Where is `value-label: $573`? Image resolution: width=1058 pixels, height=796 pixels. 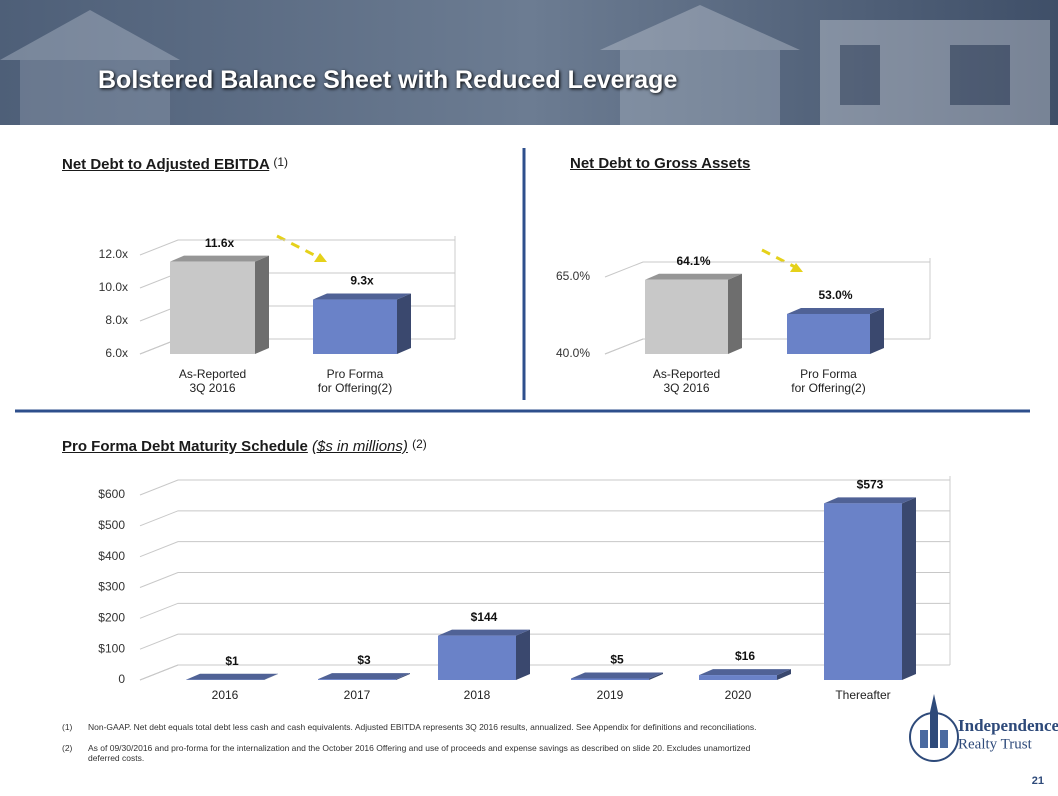 value-label: $573 is located at coordinates (870, 484).